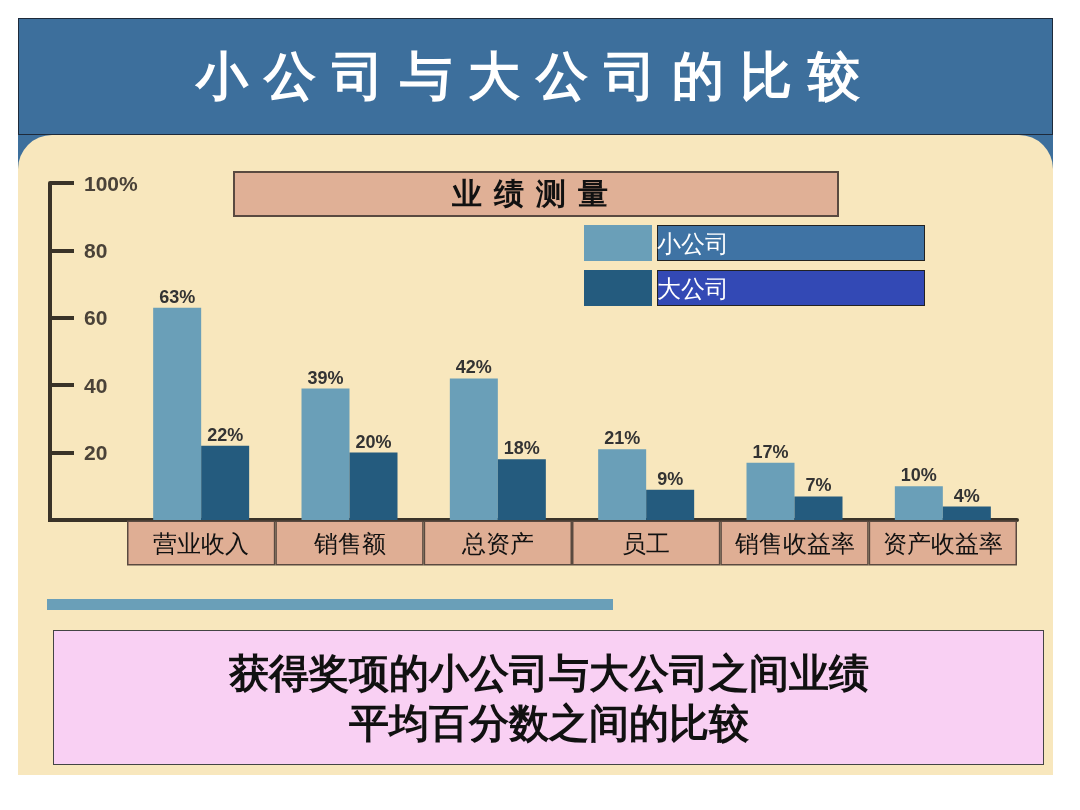 The width and height of the screenshot is (1080, 810). What do you see at coordinates (521, 448) in the screenshot?
I see `data-label: 18%` at bounding box center [521, 448].